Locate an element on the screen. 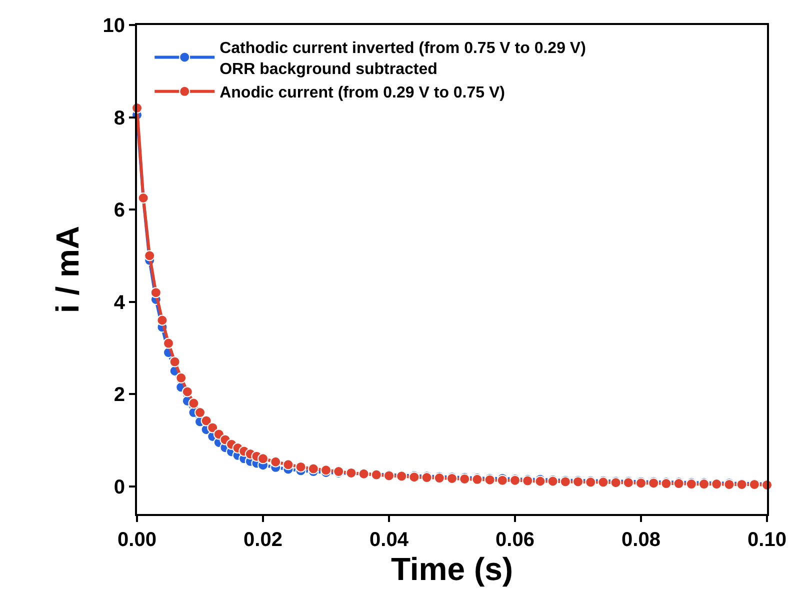 The height and width of the screenshot is (607, 800). y-tick-label: 6 is located at coordinates (119, 211).